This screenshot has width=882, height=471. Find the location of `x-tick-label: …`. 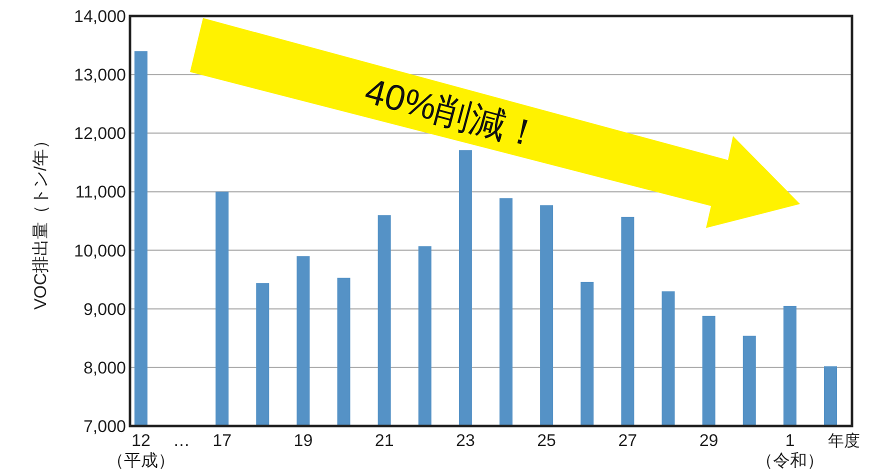

x-tick-label: … is located at coordinates (181, 440).